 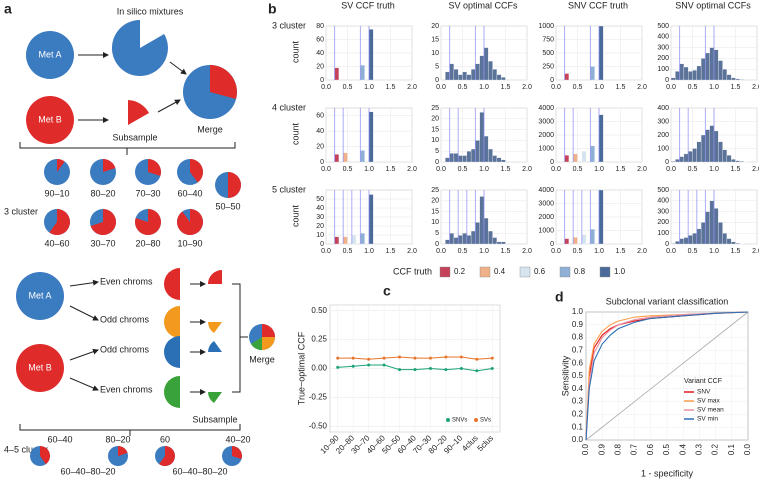 I want to click on met-a, so click(x=40, y=296).